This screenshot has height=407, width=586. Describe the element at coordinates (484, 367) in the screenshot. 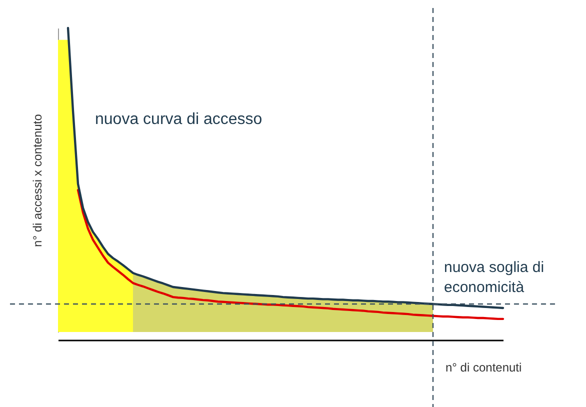

I see `x-axis-title: n° di contenuti` at that location.